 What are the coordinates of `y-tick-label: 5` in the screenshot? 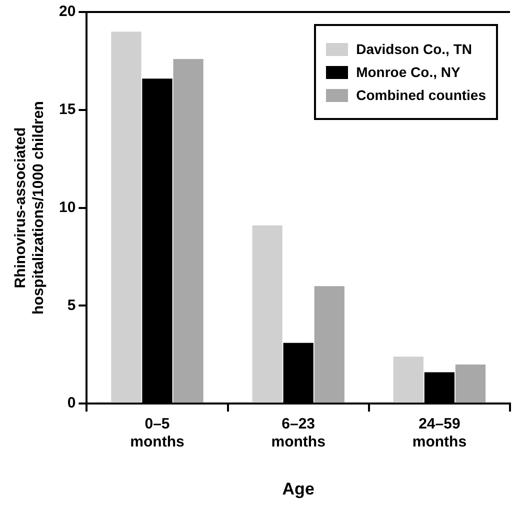 It's located at (71, 305).